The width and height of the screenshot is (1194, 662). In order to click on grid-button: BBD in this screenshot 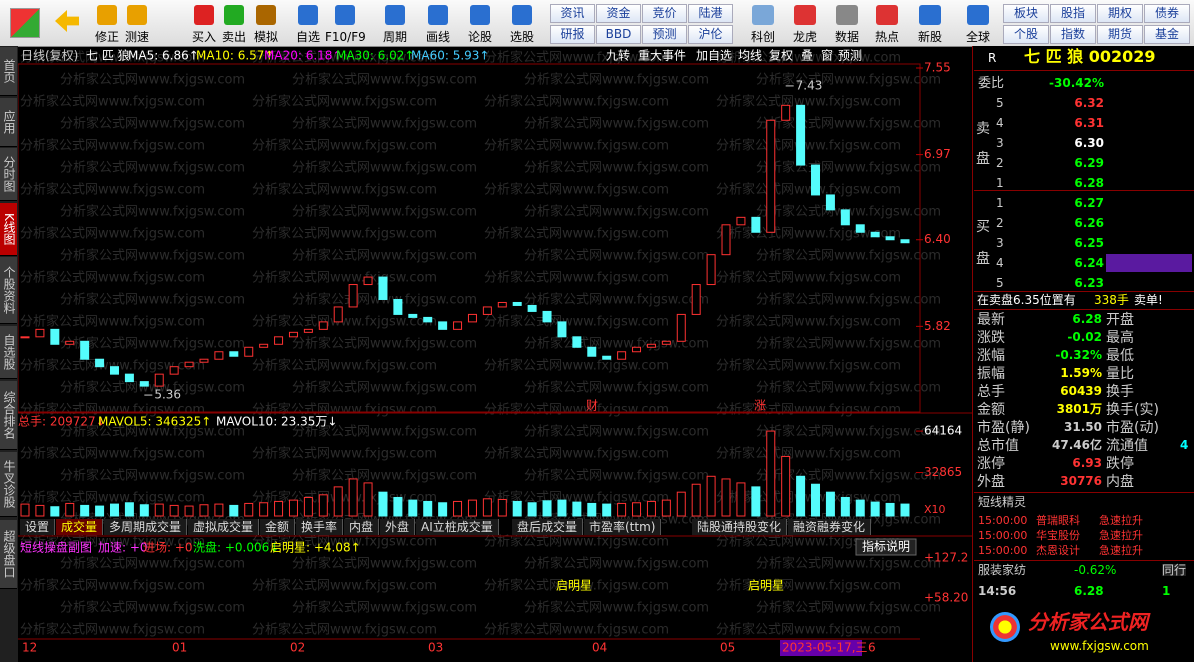, I will do `click(618, 34)`.